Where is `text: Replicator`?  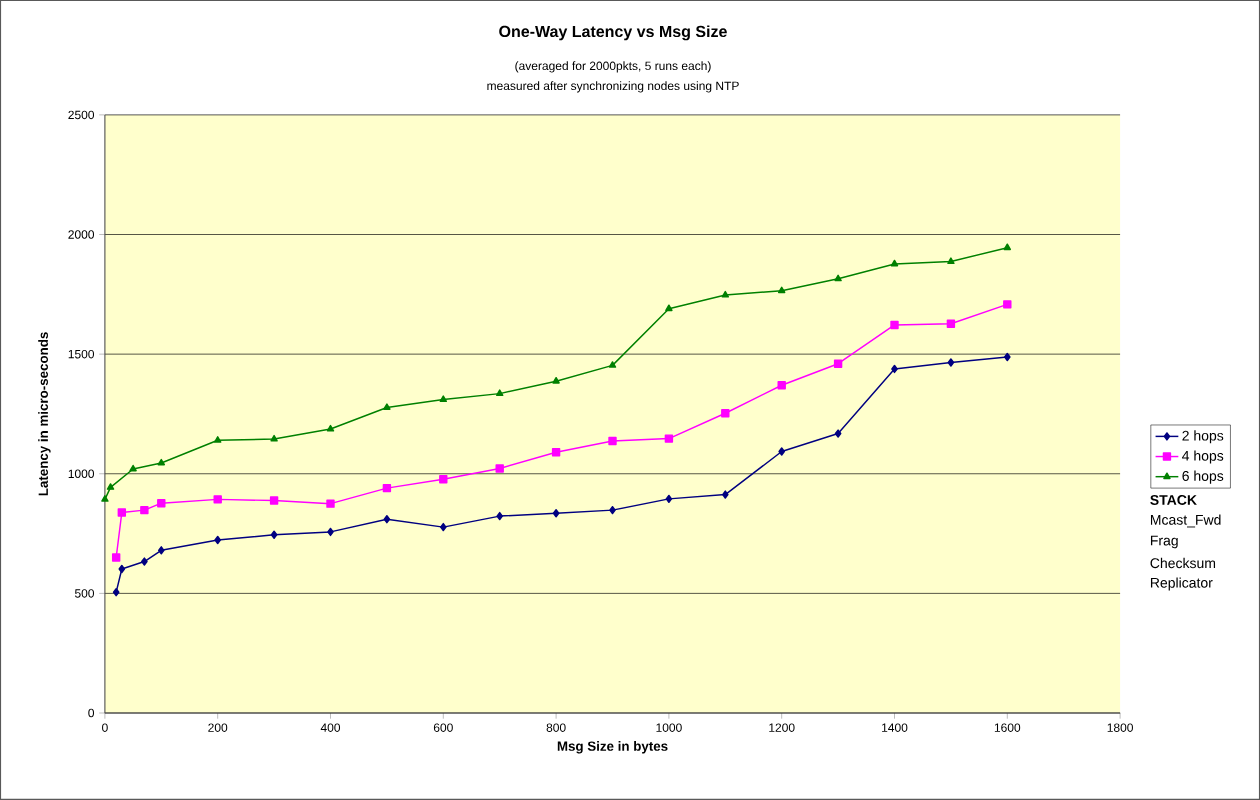 text: Replicator is located at coordinates (1181, 584).